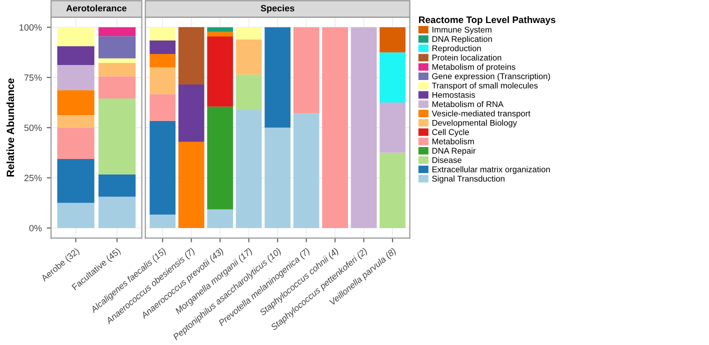  What do you see at coordinates (467, 57) in the screenshot?
I see `legend-label: Protein localization` at bounding box center [467, 57].